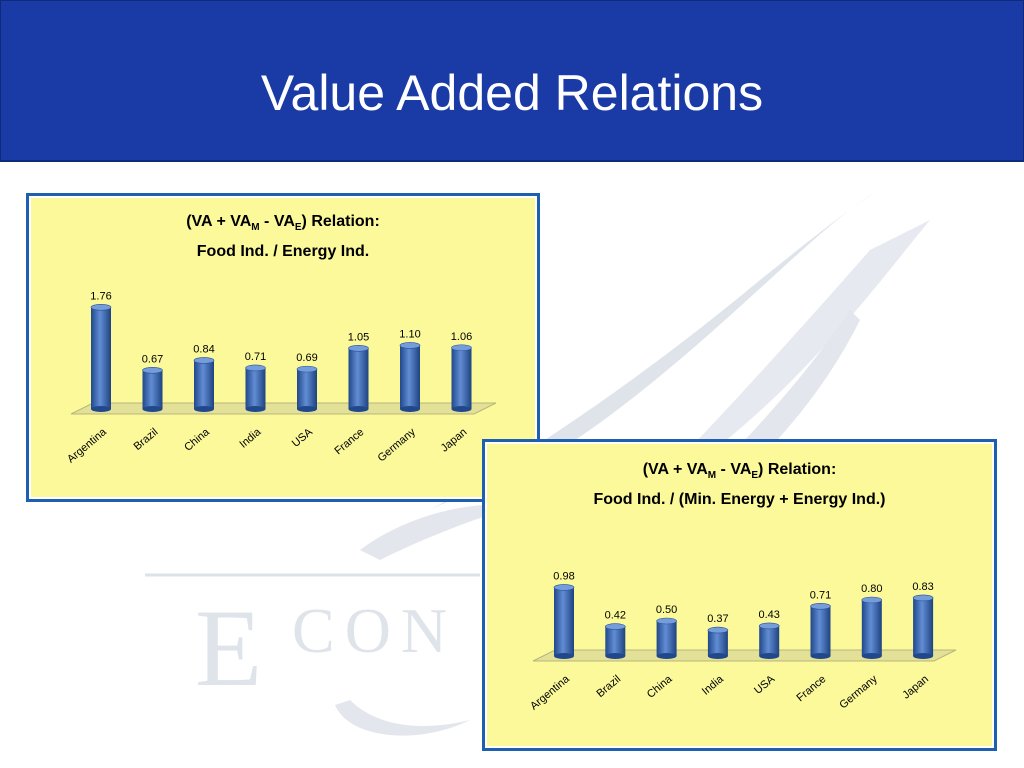  What do you see at coordinates (563, 576) in the screenshot?
I see `data-label: 0.98` at bounding box center [563, 576].